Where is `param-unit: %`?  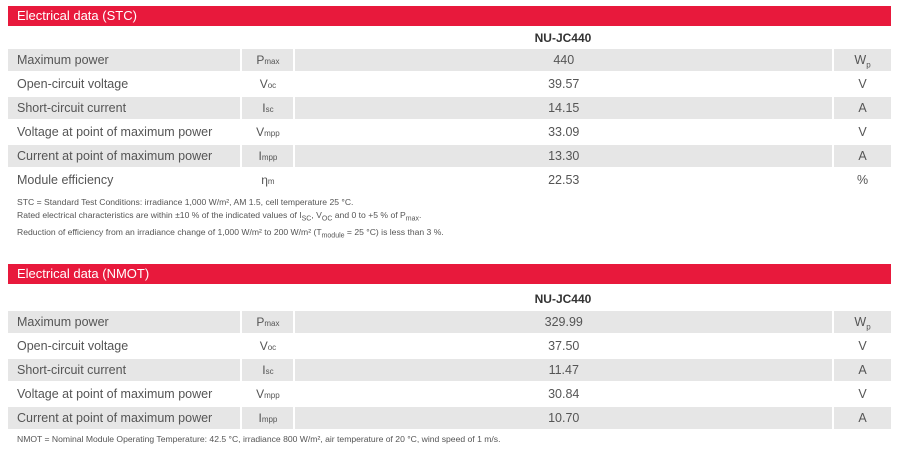
param-unit: % is located at coordinates (863, 180).